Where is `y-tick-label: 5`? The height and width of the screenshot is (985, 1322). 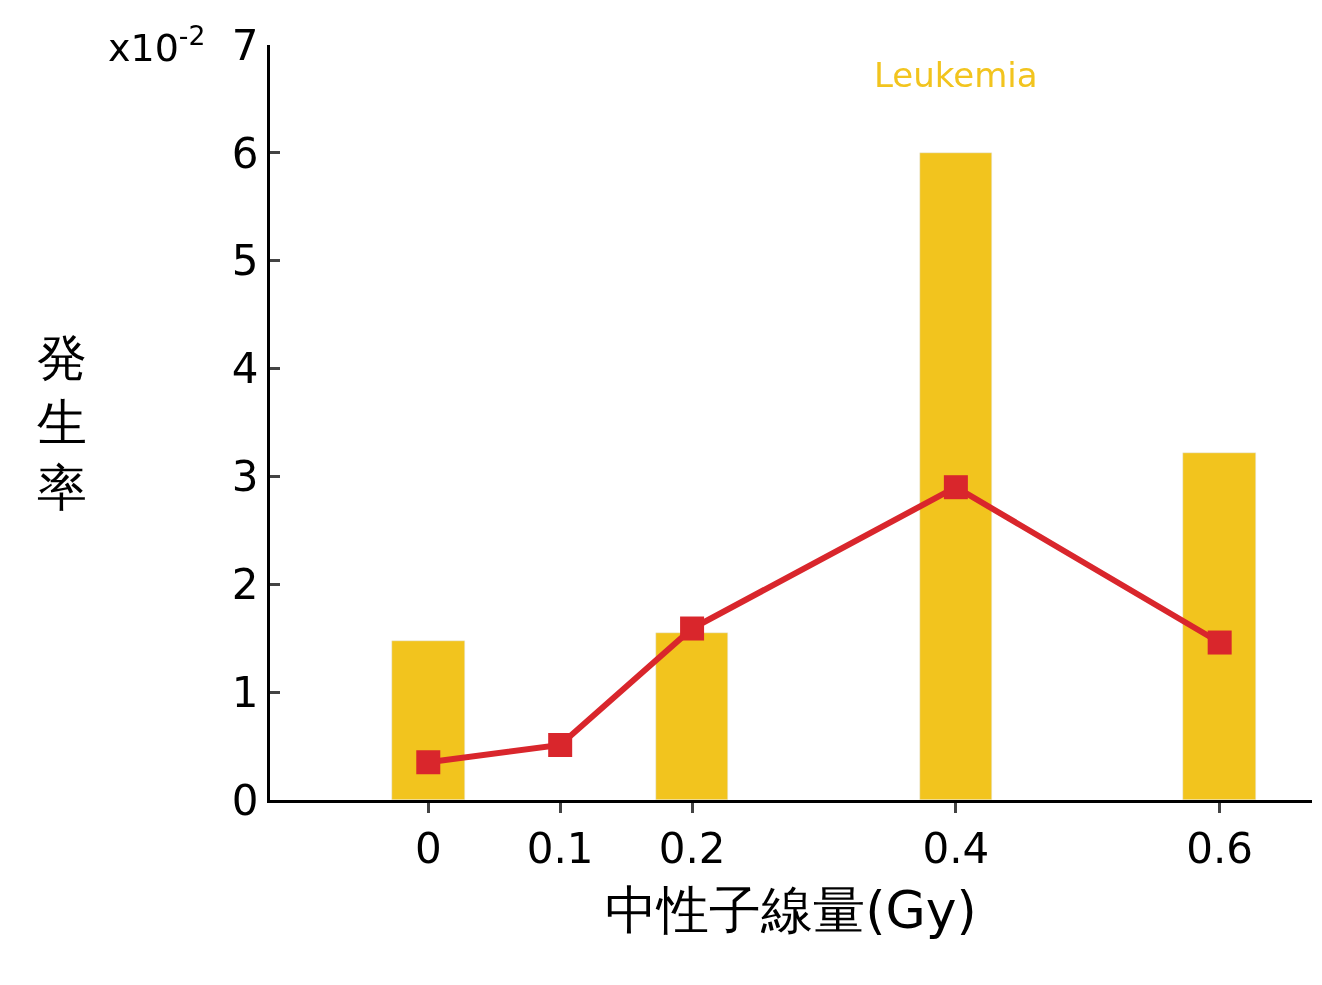
y-tick-label: 5 is located at coordinates (245, 261).